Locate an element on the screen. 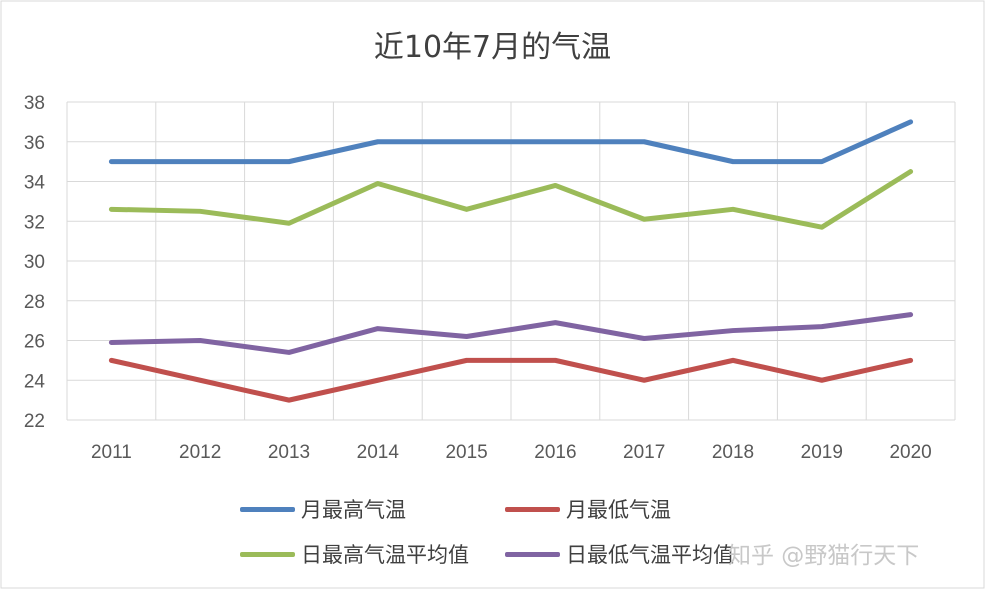 This screenshot has width=985, height=590. watermark: 知乎 @野猫行天下 is located at coordinates (824, 556).